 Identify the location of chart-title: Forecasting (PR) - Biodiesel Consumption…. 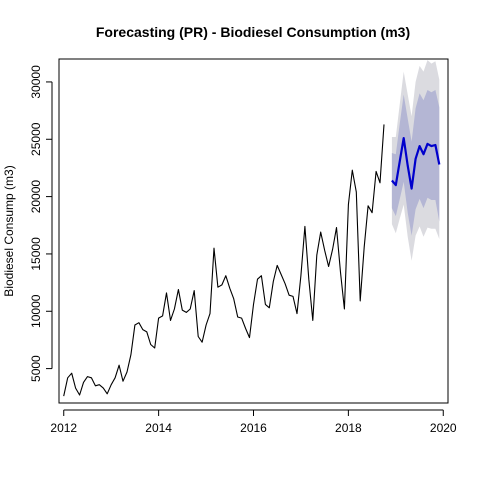
(253, 32).